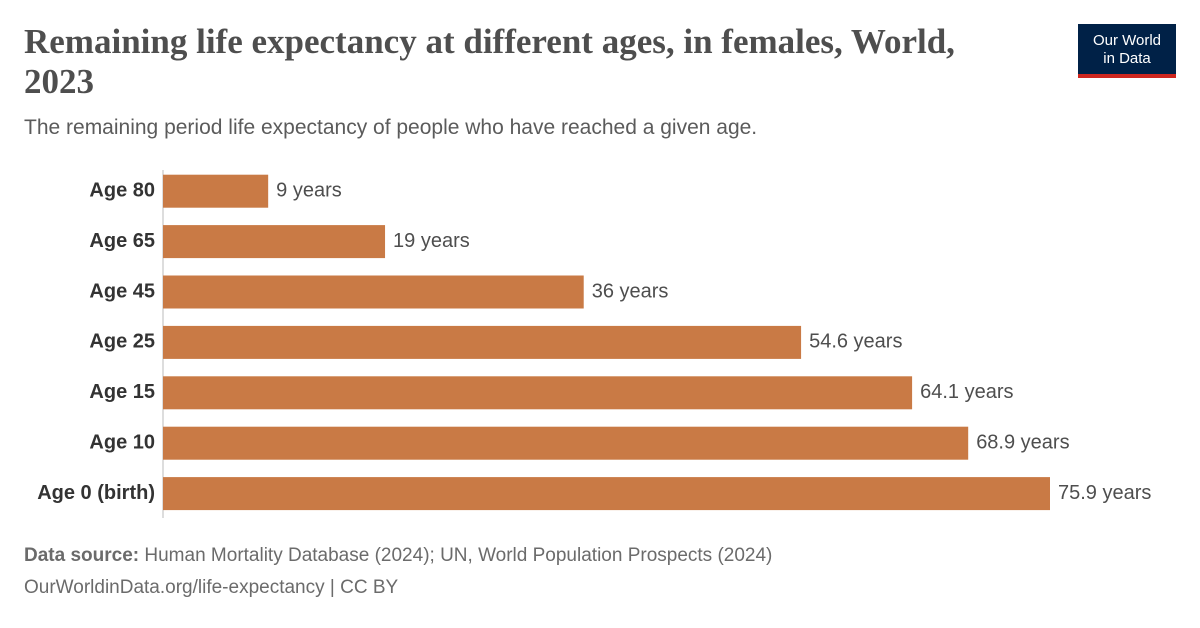  Describe the element at coordinates (1127, 58) in the screenshot. I see `logo-text: in Data` at that location.